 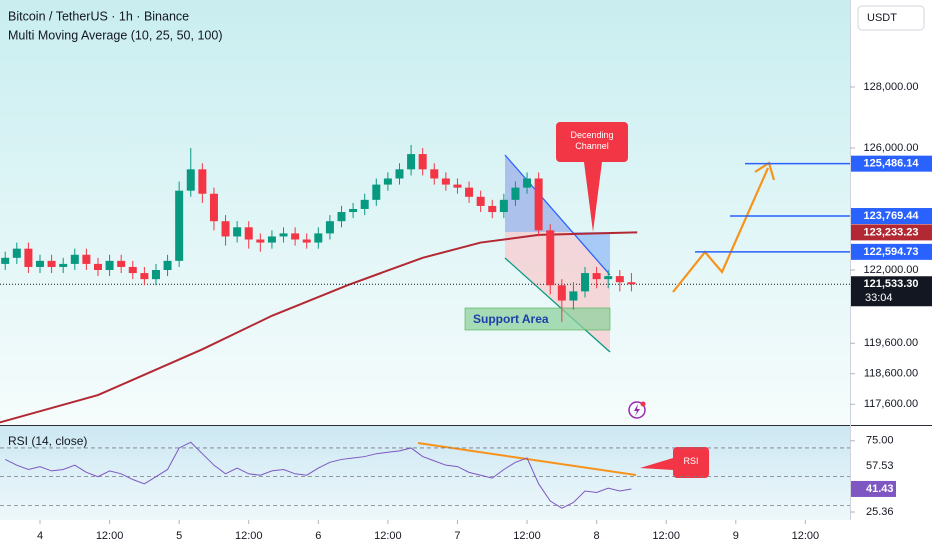 What do you see at coordinates (40, 536) in the screenshot?
I see `x-tick-label: 4` at bounding box center [40, 536].